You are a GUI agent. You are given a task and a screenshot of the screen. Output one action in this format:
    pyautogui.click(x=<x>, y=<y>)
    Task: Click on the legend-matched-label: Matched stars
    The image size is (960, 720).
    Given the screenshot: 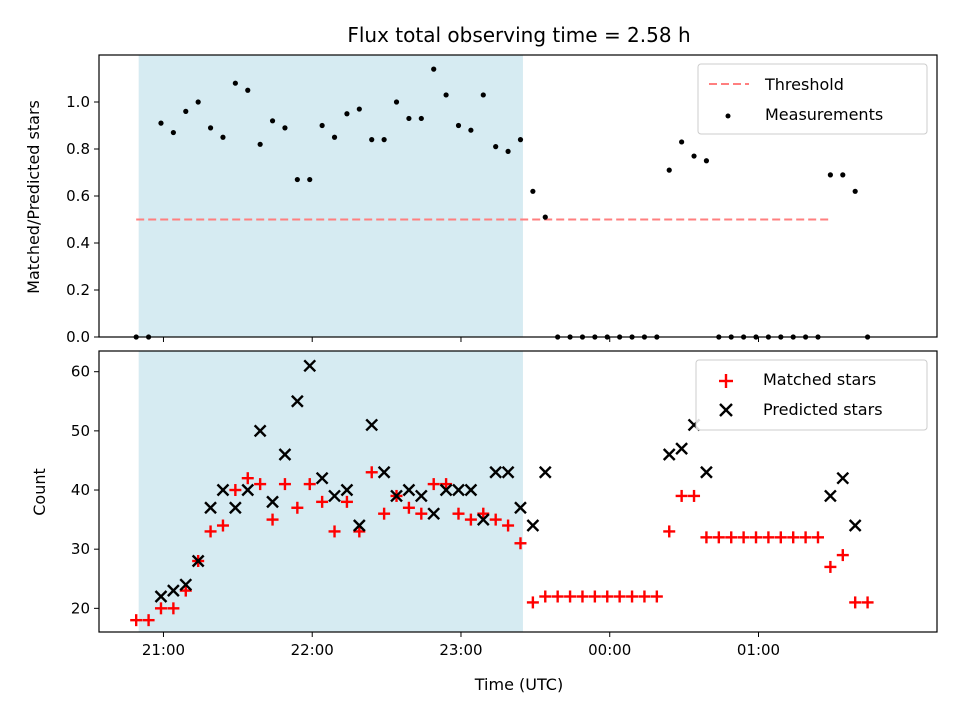 What is the action you would take?
    pyautogui.click(x=819, y=379)
    